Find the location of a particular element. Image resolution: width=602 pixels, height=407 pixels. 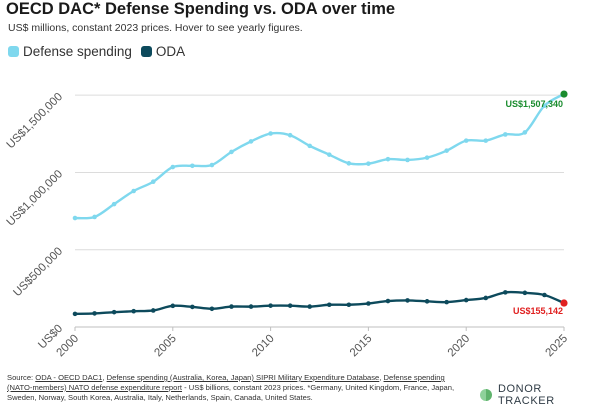

source-sep-2: , is located at coordinates (381, 377).